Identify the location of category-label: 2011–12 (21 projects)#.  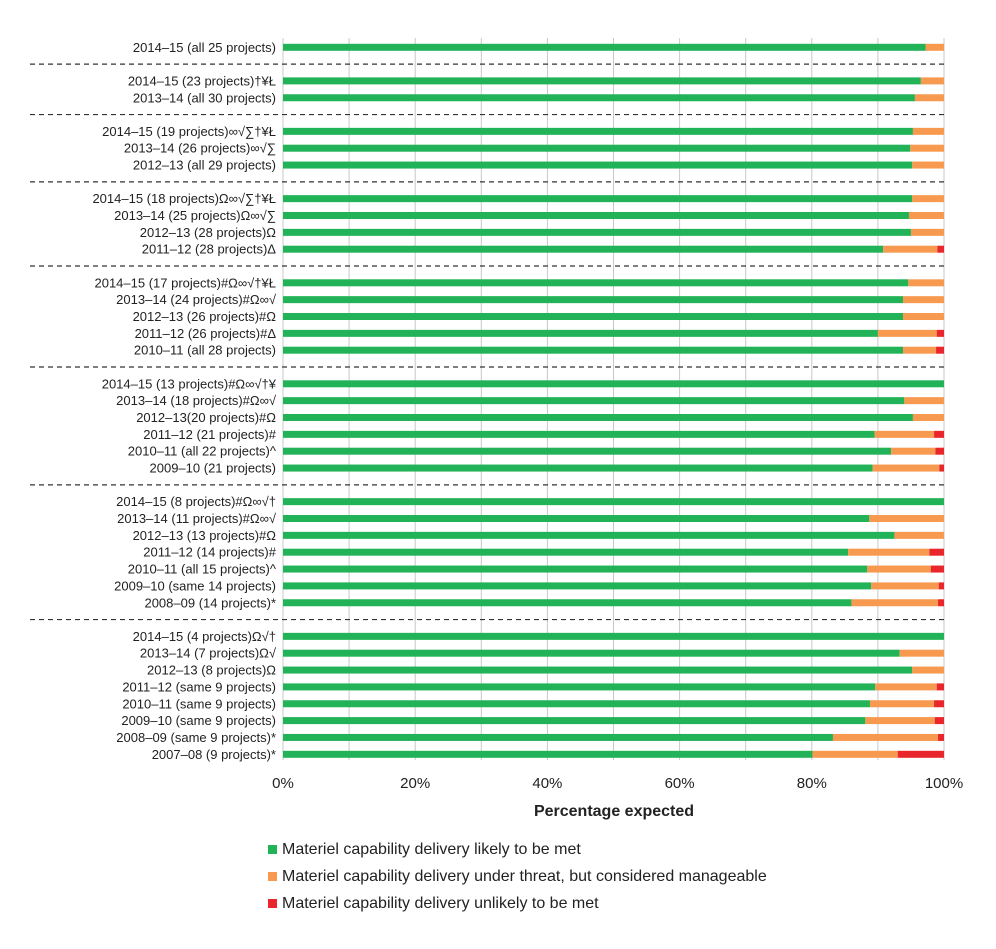
(210, 434).